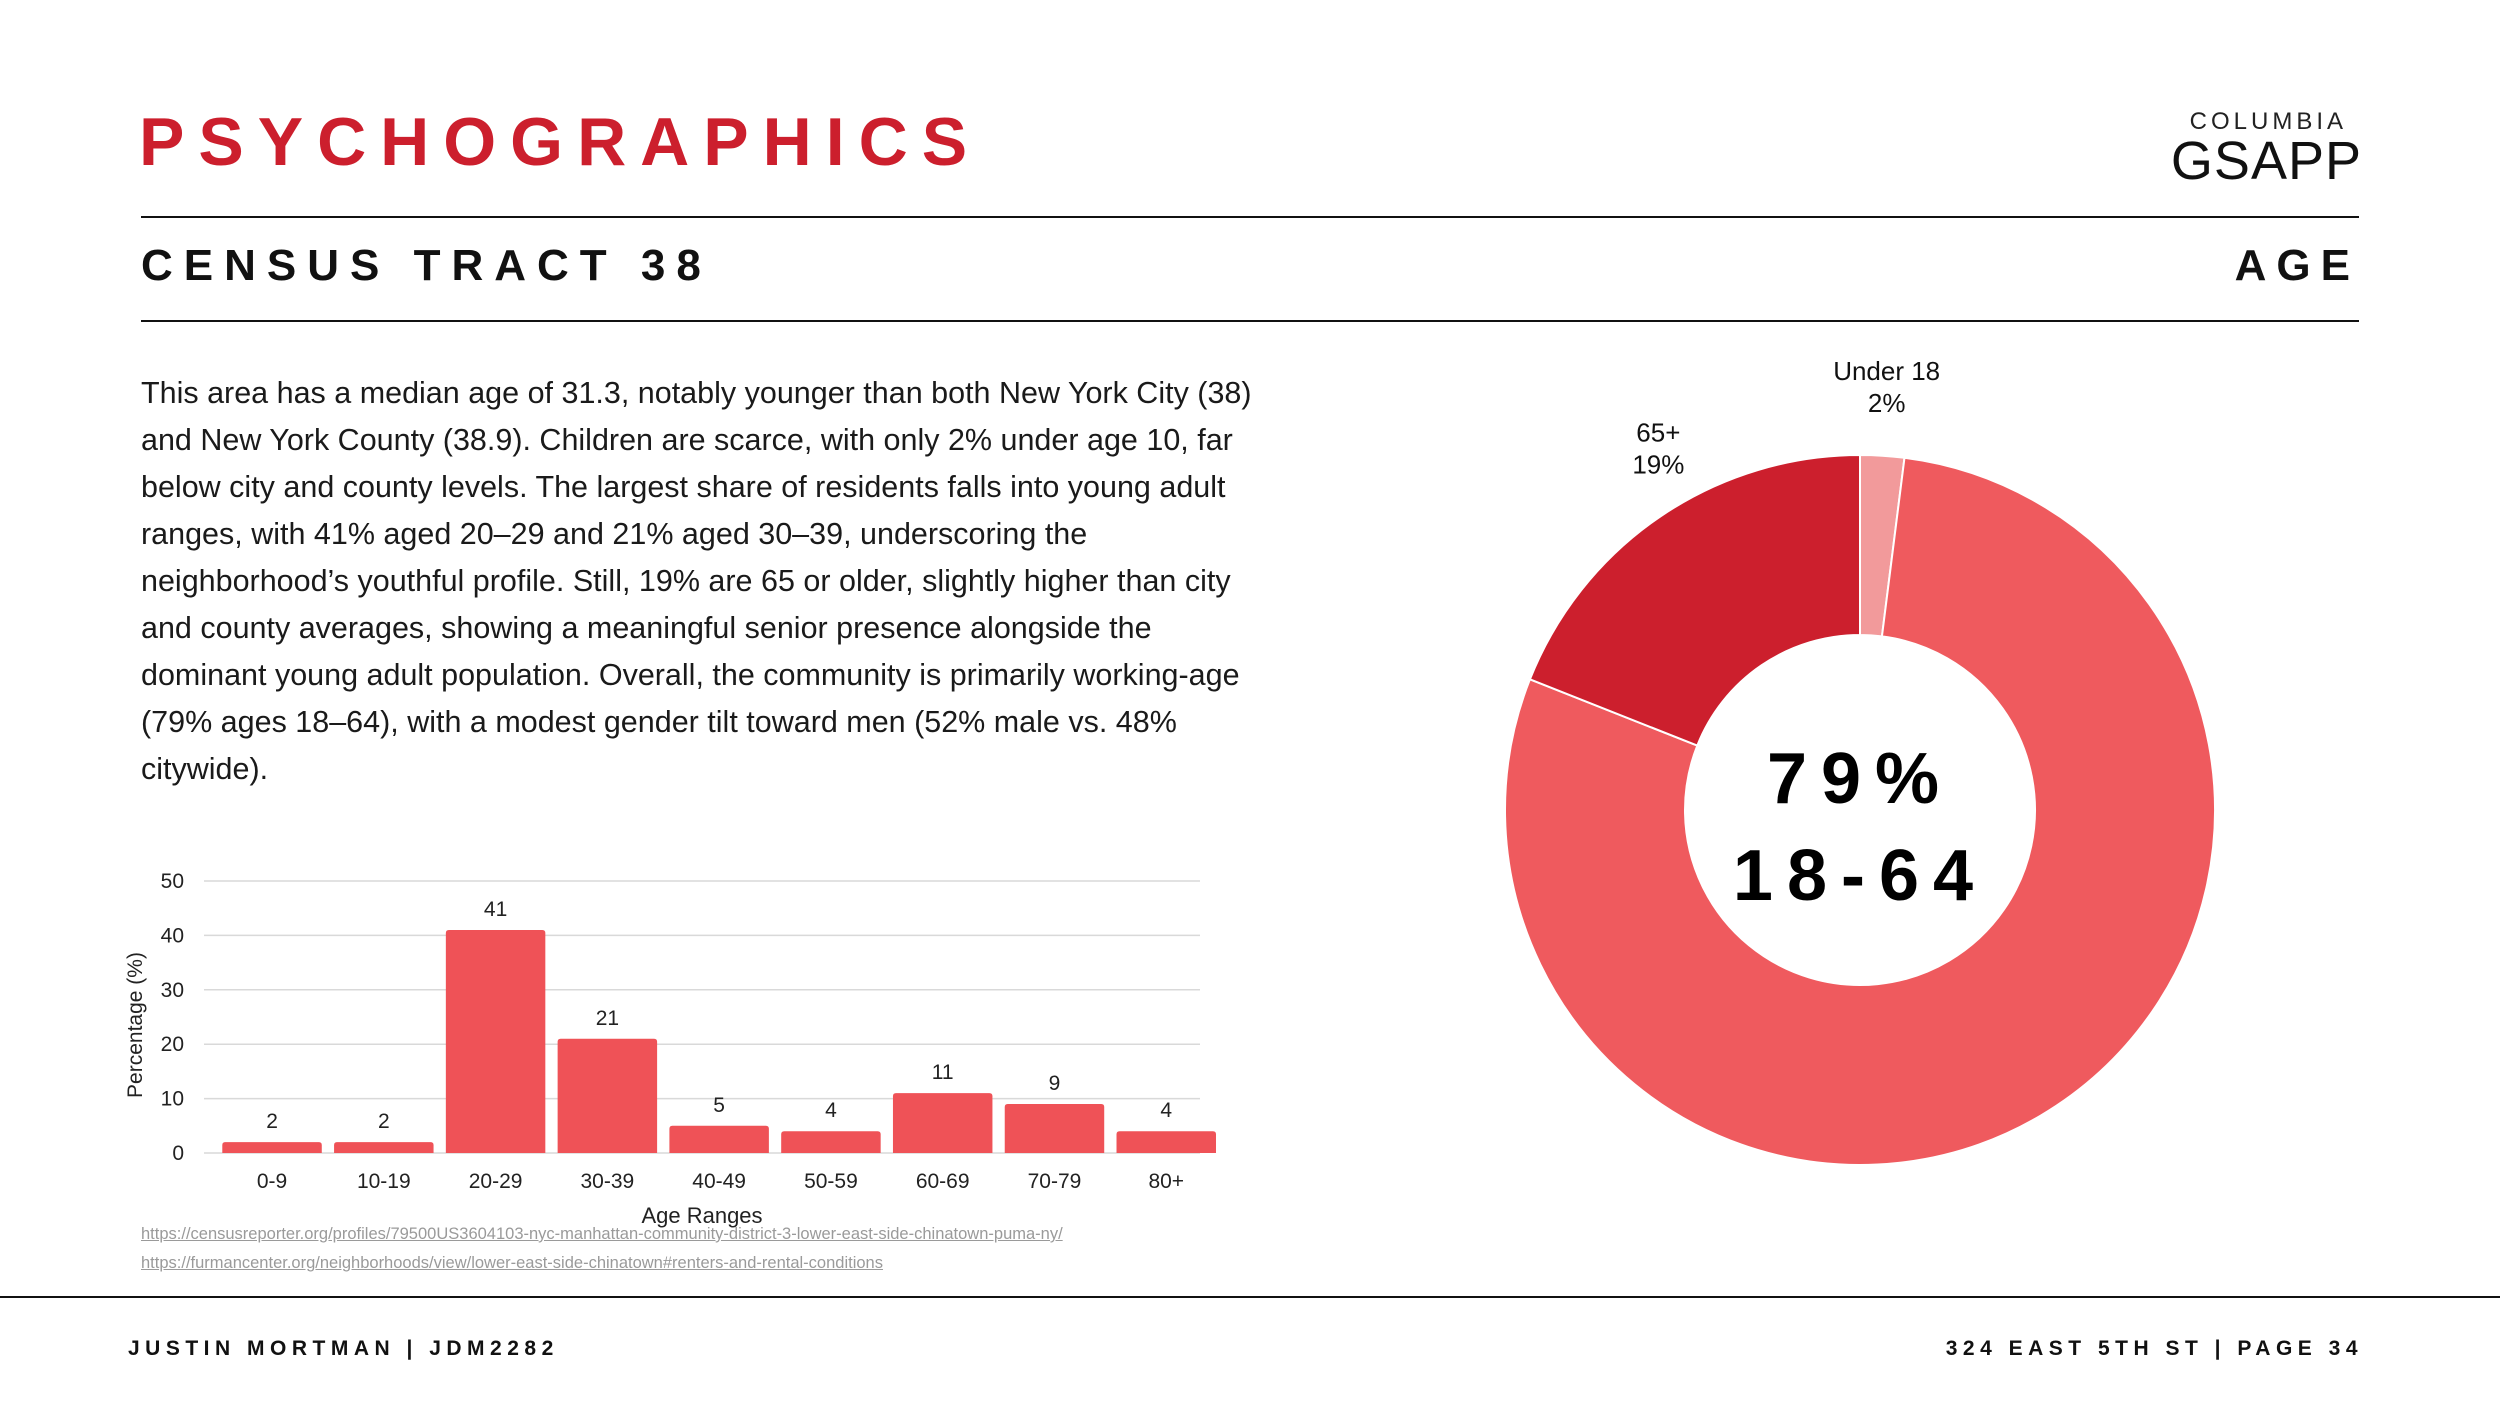 The width and height of the screenshot is (2500, 1406). Describe the element at coordinates (608, 1181) in the screenshot. I see `x-tick-label: 30-39` at that location.